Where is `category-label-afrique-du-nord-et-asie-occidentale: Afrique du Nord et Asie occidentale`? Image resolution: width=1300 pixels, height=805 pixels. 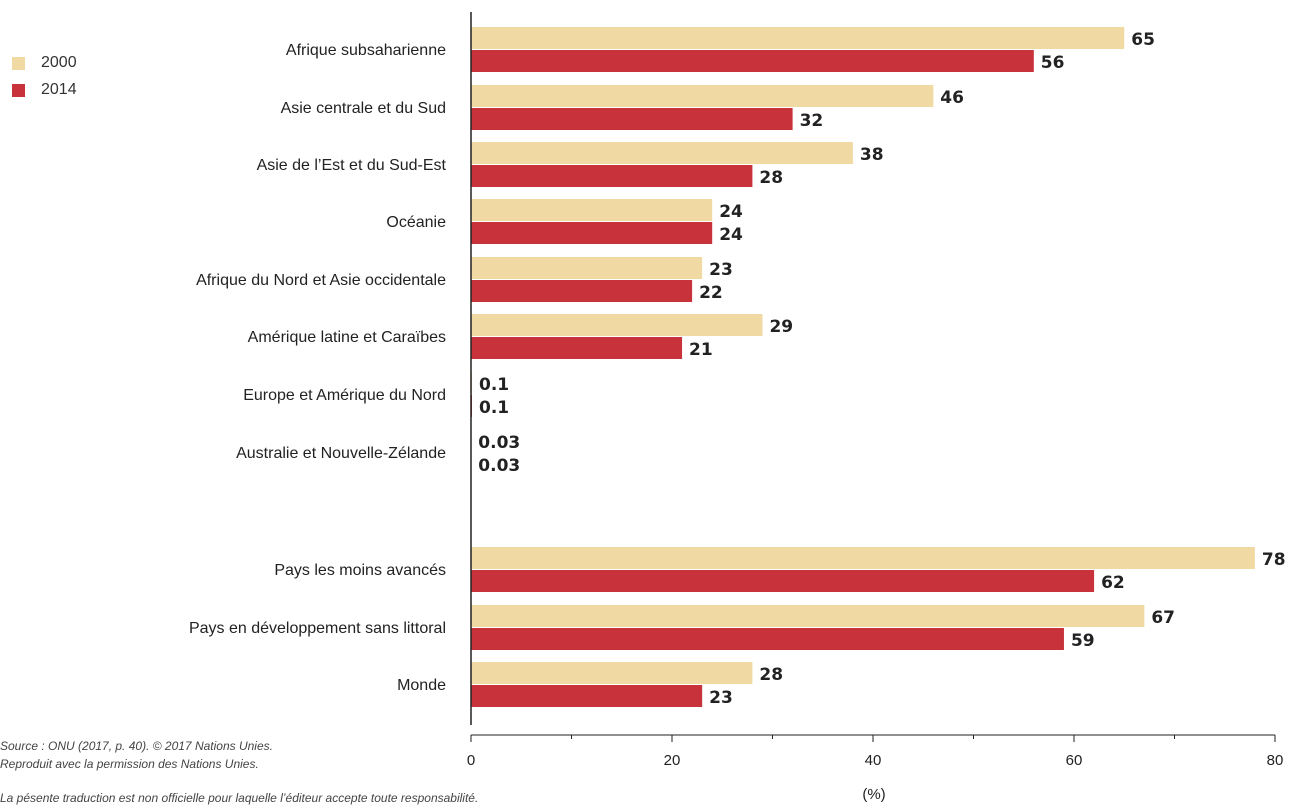
category-label-afrique-du-nord-et-asie-occidentale: Afrique du Nord et Asie occidentale is located at coordinates (321, 280).